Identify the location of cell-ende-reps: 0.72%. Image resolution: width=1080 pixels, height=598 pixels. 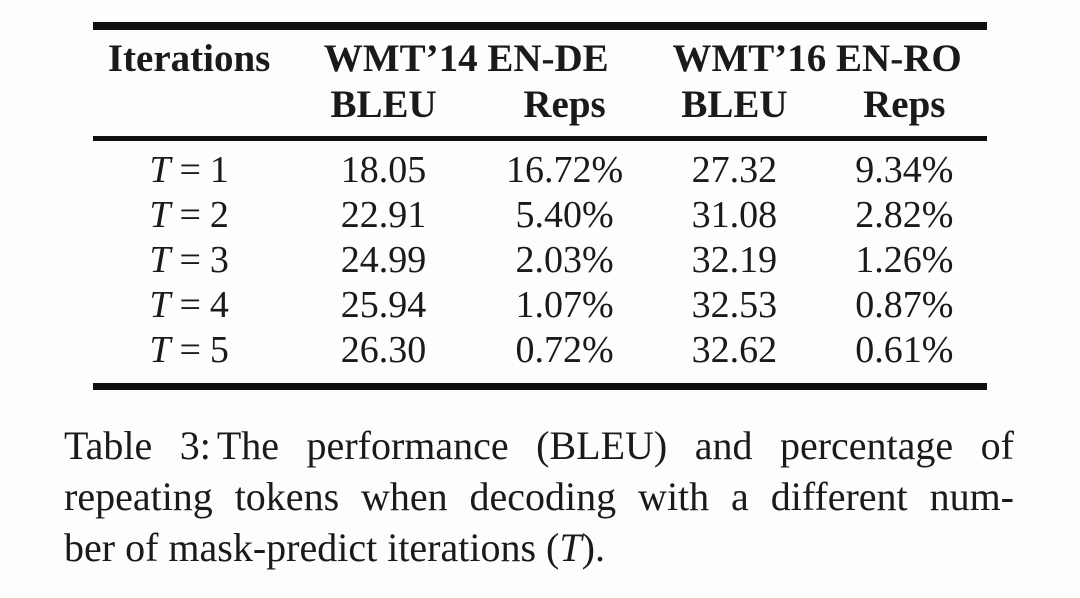
(564, 350).